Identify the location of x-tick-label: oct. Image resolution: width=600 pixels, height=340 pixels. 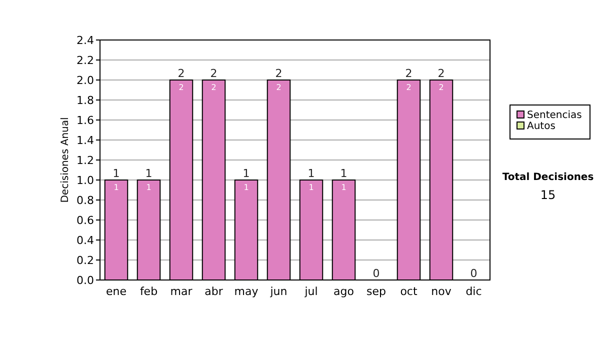
(409, 291).